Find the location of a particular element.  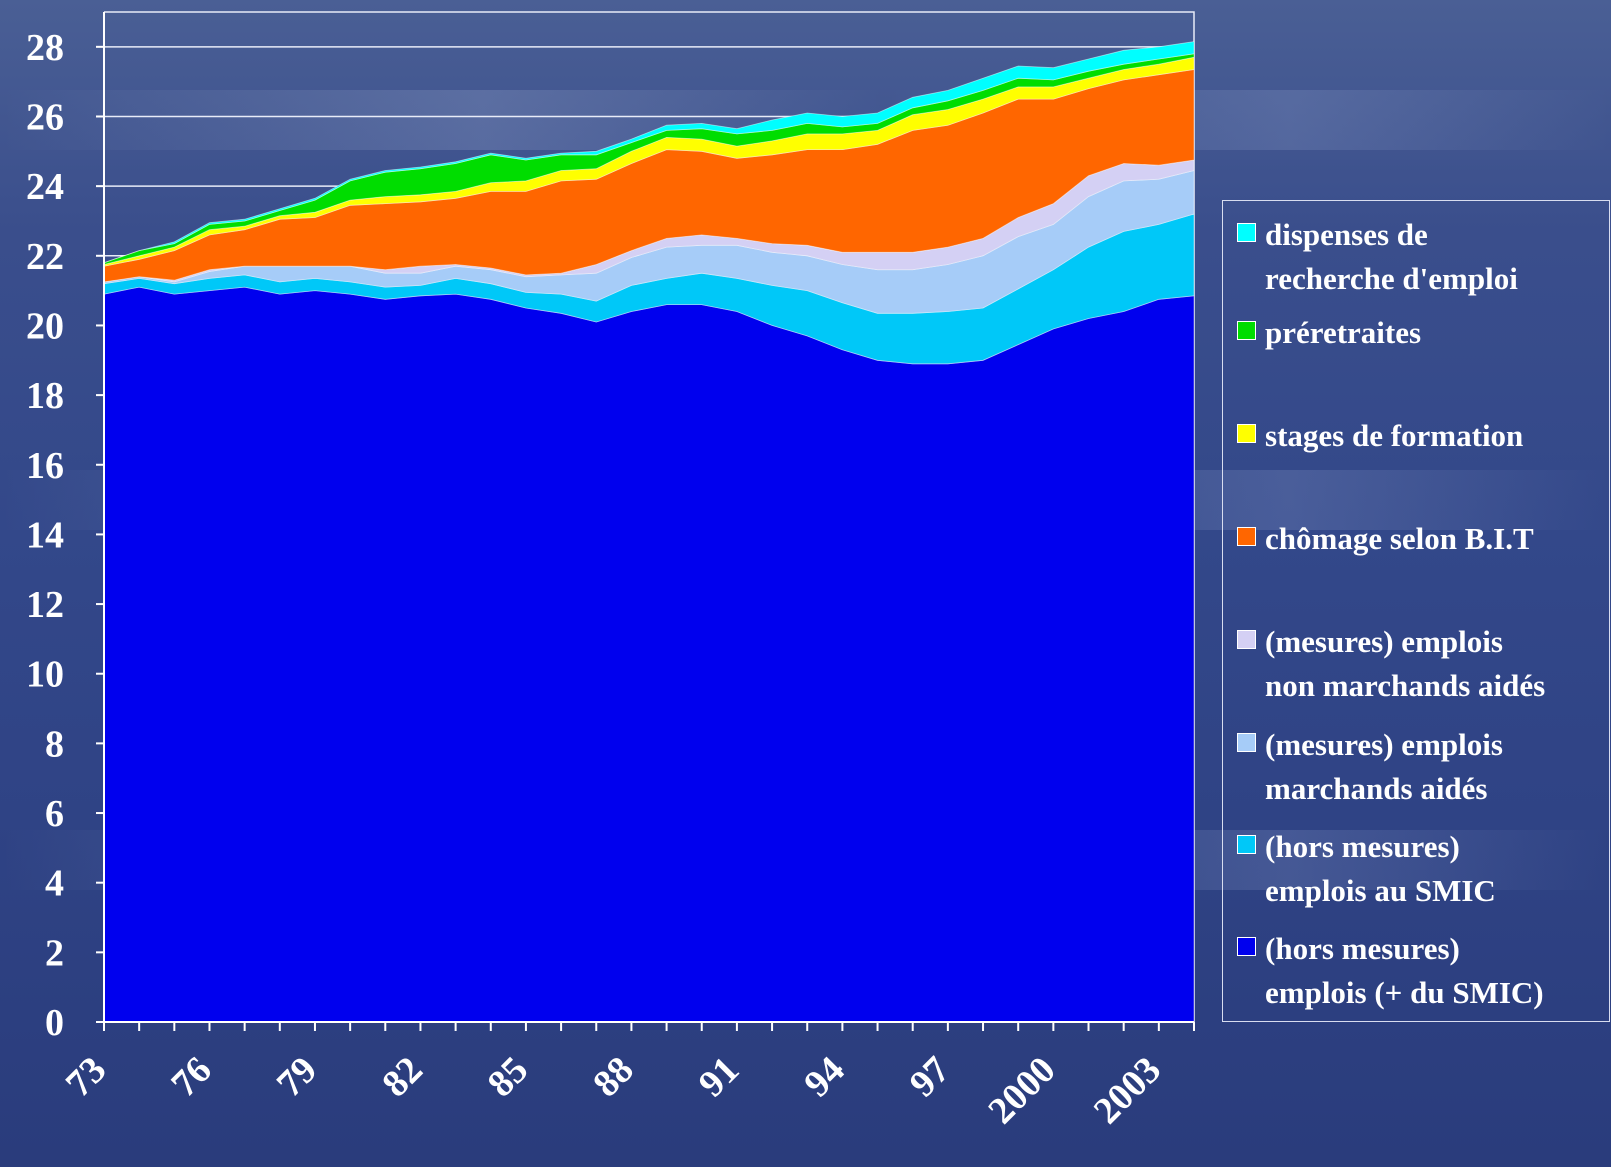

x-tick-label: 97 is located at coordinates (930, 1077).